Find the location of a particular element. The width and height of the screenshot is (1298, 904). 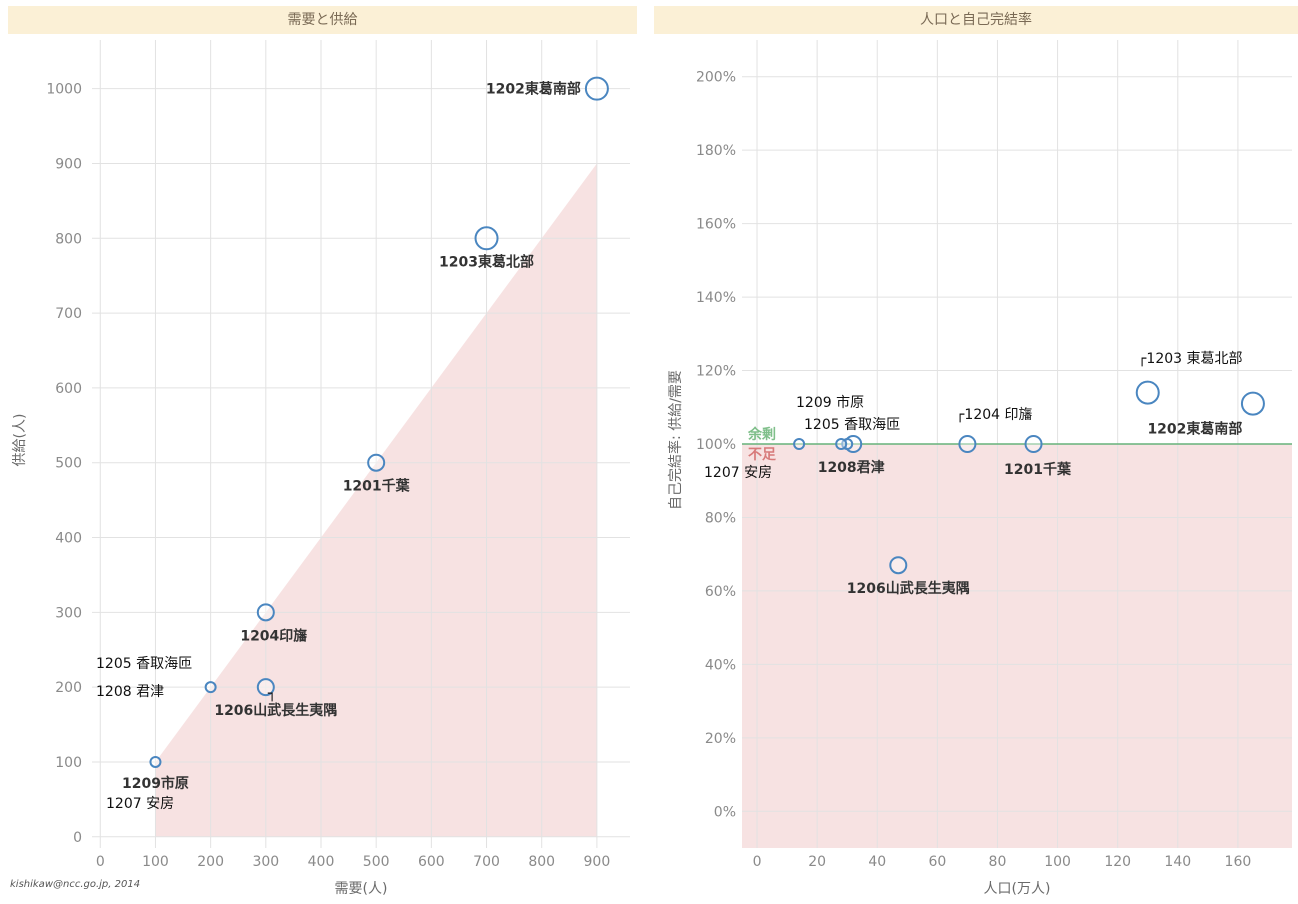

left-y-tick-label: 300 is located at coordinates (68, 613).